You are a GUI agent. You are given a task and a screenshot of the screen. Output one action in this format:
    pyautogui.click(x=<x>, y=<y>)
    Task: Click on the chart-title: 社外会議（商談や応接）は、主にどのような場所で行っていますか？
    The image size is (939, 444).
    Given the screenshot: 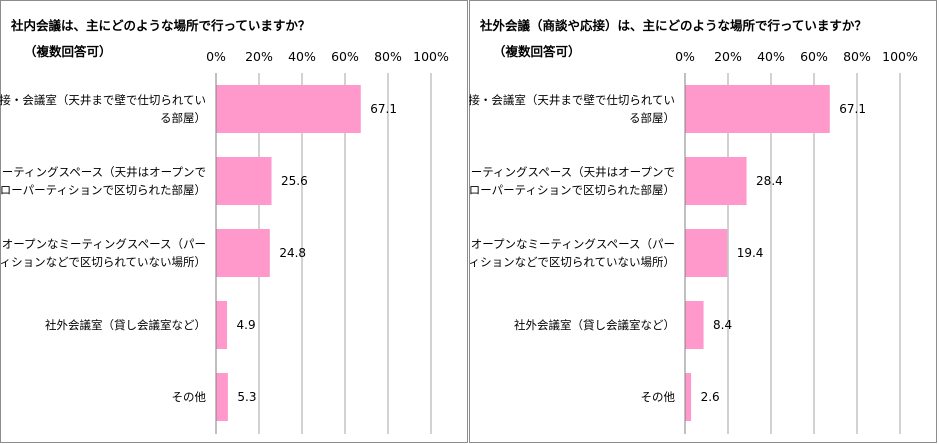 What is the action you would take?
    pyautogui.click(x=673, y=25)
    